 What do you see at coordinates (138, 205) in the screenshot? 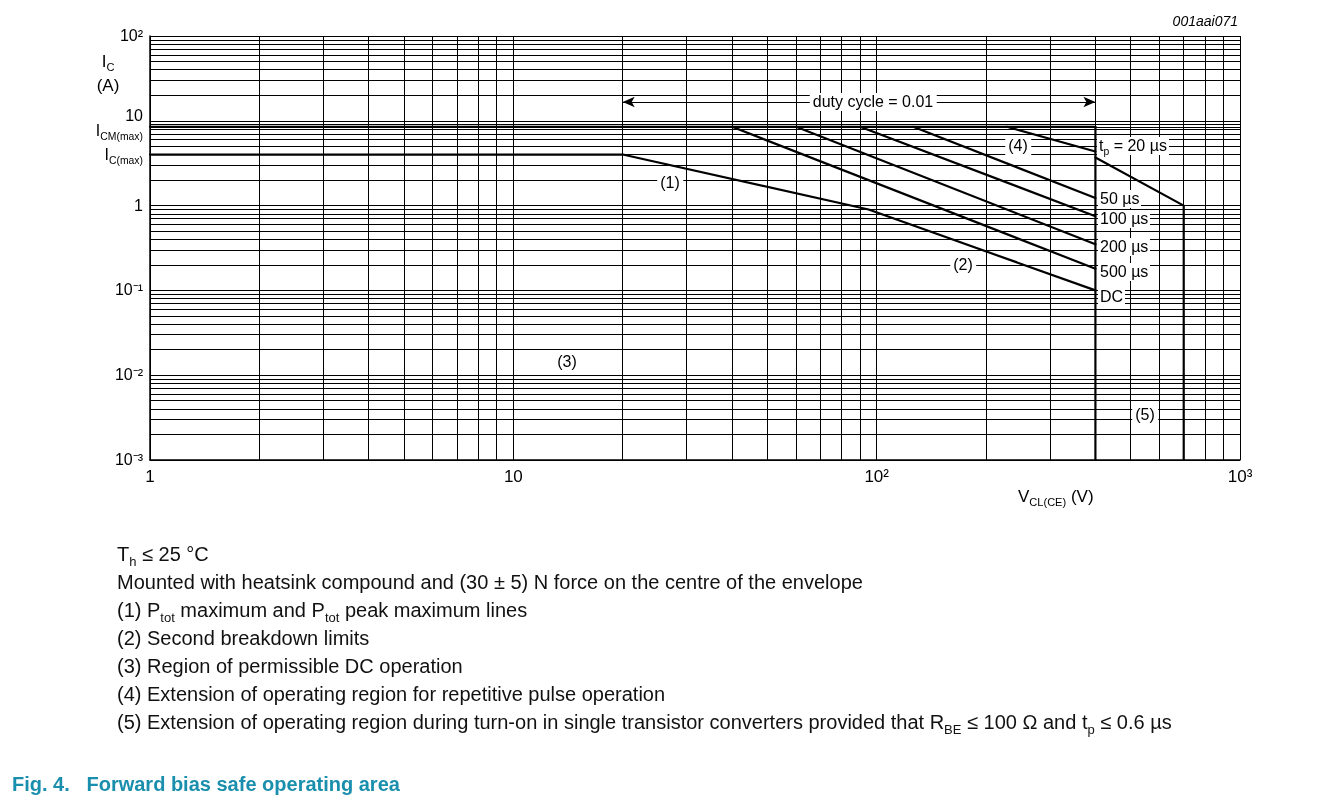
I see `y-tick-label: 1` at bounding box center [138, 205].